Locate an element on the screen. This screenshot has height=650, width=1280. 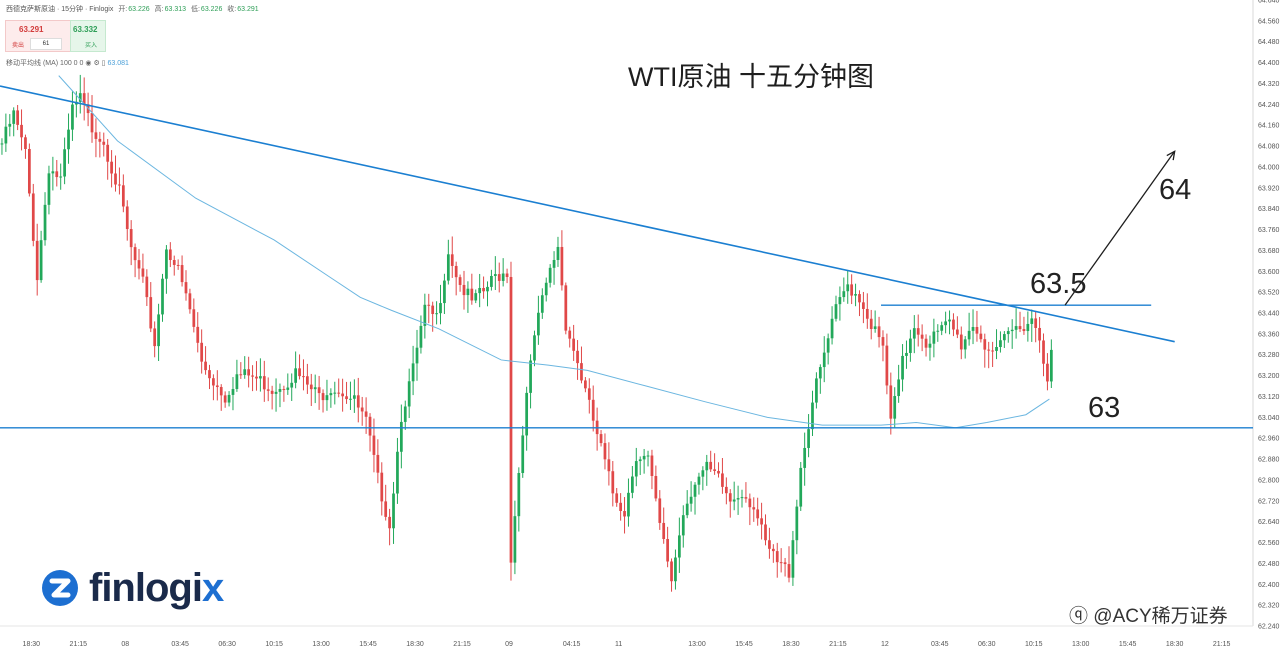
high-label: 高: is located at coordinates (159, 9).